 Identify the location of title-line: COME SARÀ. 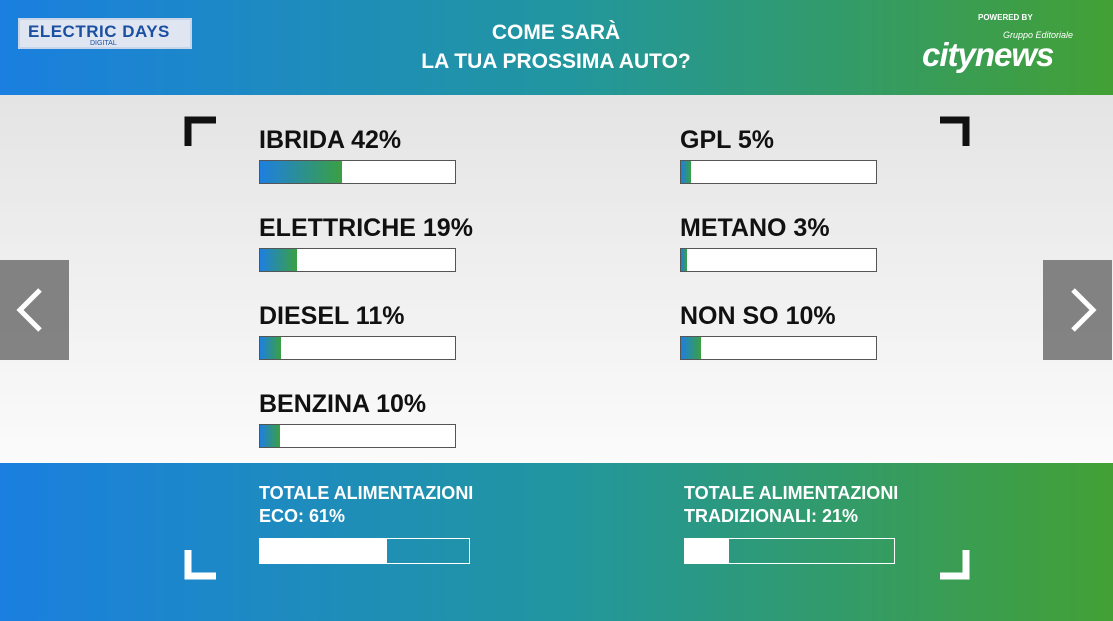
(556, 32).